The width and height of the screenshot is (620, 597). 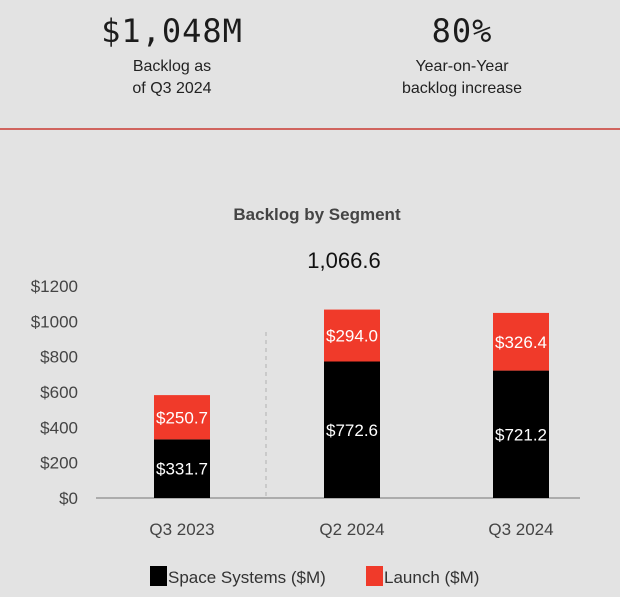 I want to click on bar-label-space-systems: $772.6, so click(x=352, y=430).